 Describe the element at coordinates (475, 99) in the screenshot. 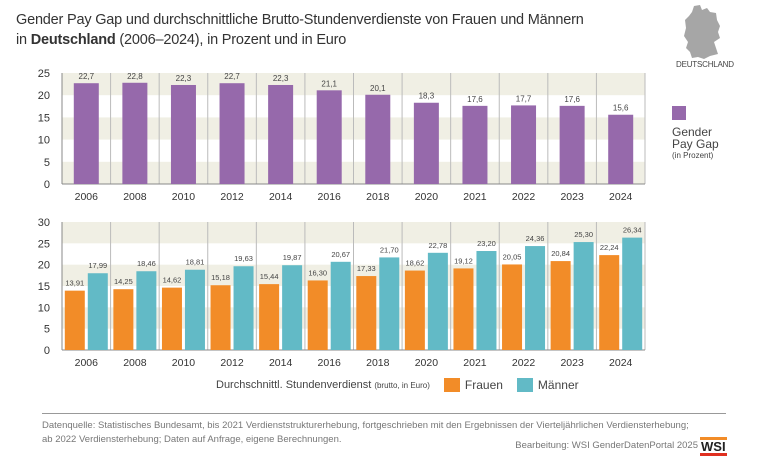

I see `gap-value-label: 17,6` at that location.